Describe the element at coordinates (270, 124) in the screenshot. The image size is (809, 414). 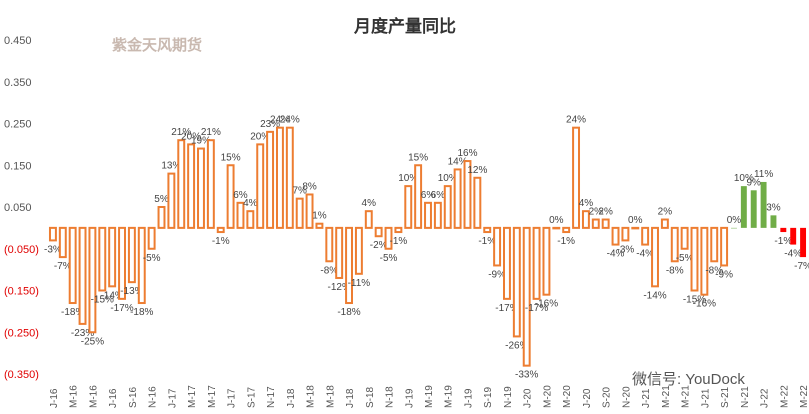
I see `data-label: 23%` at that location.